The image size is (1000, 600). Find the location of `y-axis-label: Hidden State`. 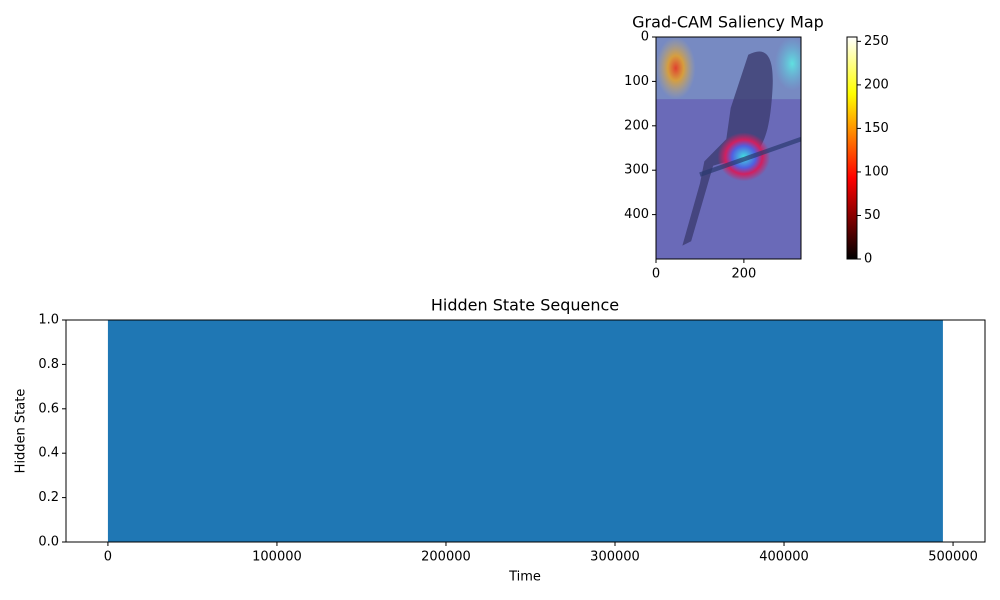

y-axis-label: Hidden State is located at coordinates (21, 431).